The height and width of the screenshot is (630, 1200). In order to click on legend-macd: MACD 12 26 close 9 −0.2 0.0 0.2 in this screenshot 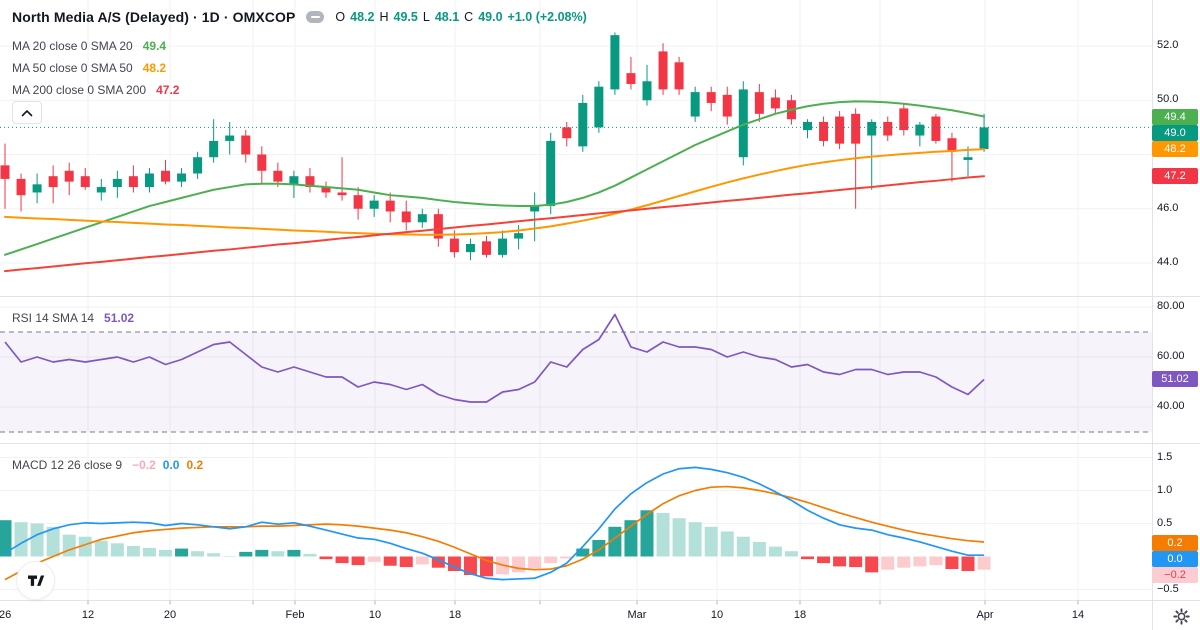, I will do `click(107, 464)`.